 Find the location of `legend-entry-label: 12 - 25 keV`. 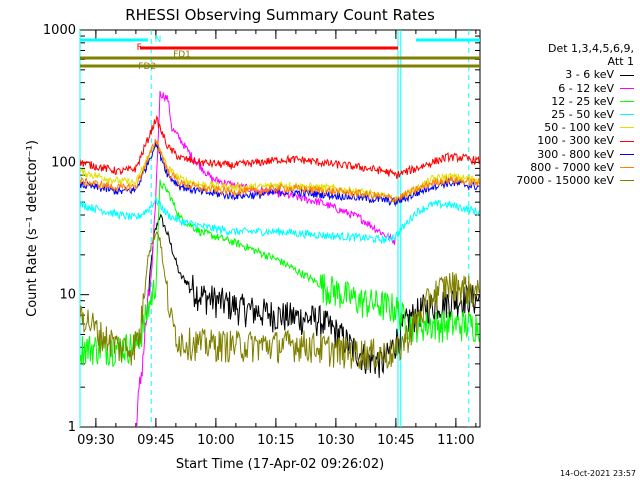

legend-entry-label: 12 - 25 keV is located at coordinates (582, 101).